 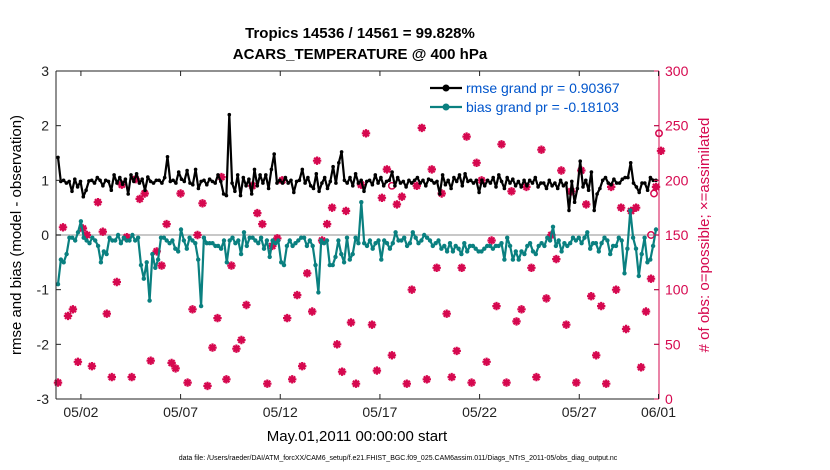 What do you see at coordinates (542, 107) in the screenshot?
I see `legend-label-bias: bias grand pr = -0.18103` at bounding box center [542, 107].